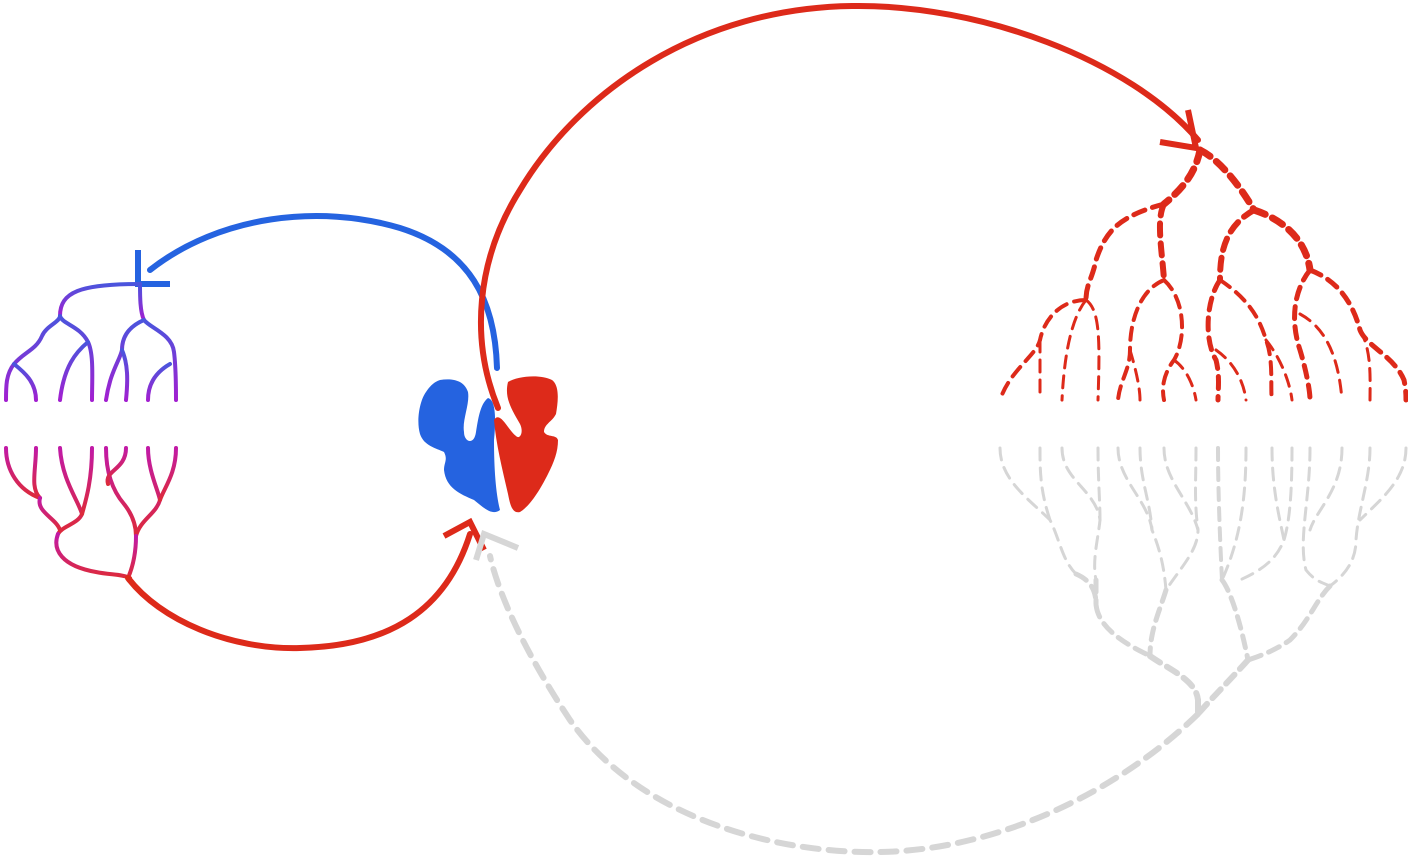  I want to click on heart-icon, so click(488, 444).